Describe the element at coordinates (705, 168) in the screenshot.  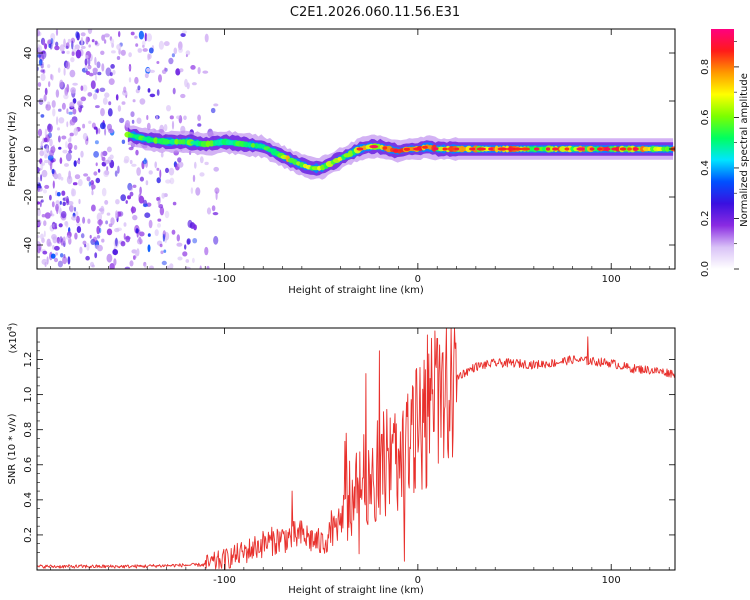
I see `colorbar-tick-label: 0.4` at that location.